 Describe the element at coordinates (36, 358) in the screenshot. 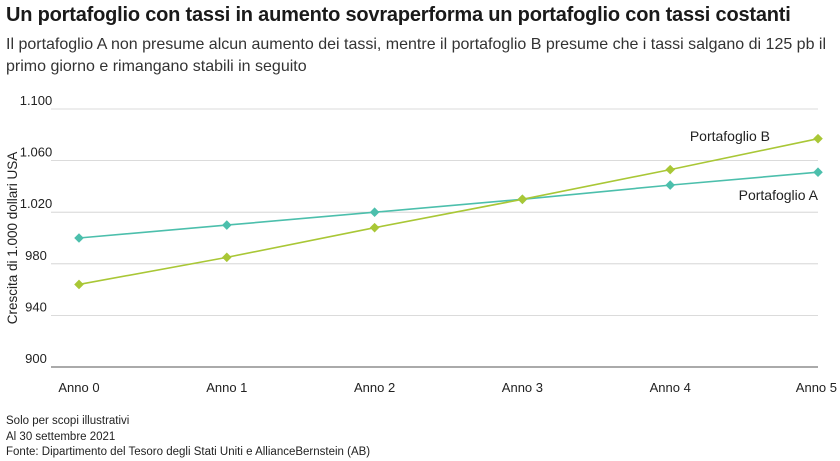

I see `y-tick-label: 900` at that location.